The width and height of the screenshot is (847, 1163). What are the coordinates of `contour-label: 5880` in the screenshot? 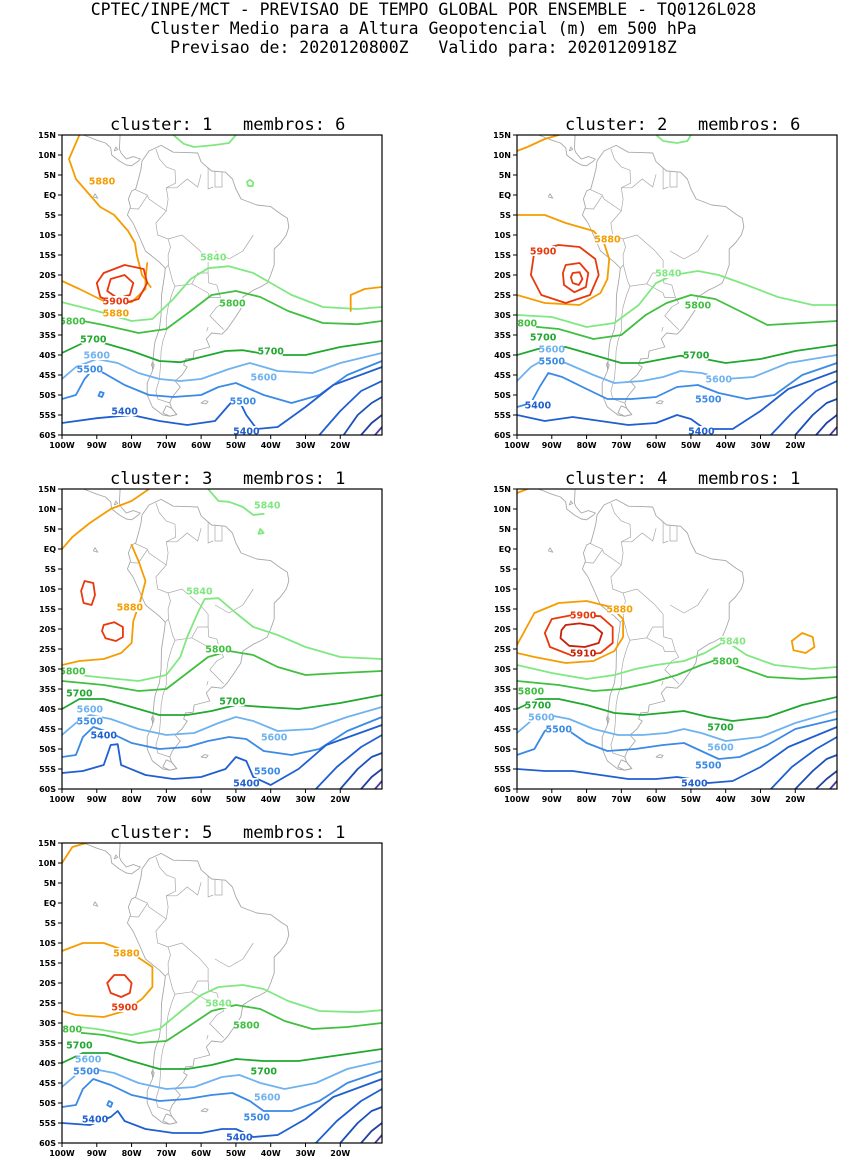 It's located at (126, 954).